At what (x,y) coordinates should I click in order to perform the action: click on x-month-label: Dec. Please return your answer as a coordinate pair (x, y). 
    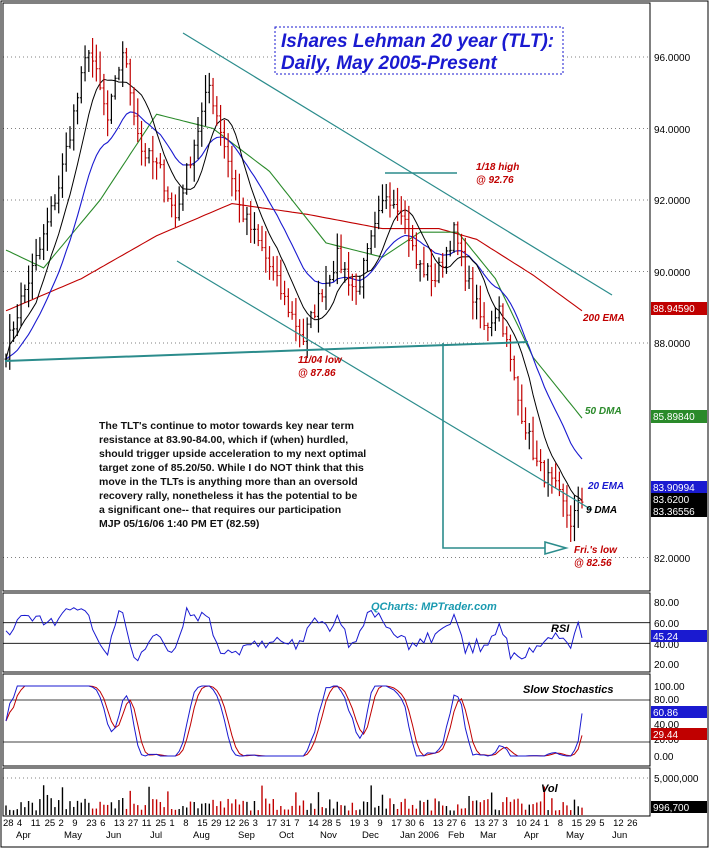
    Looking at the image, I should click on (370, 835).